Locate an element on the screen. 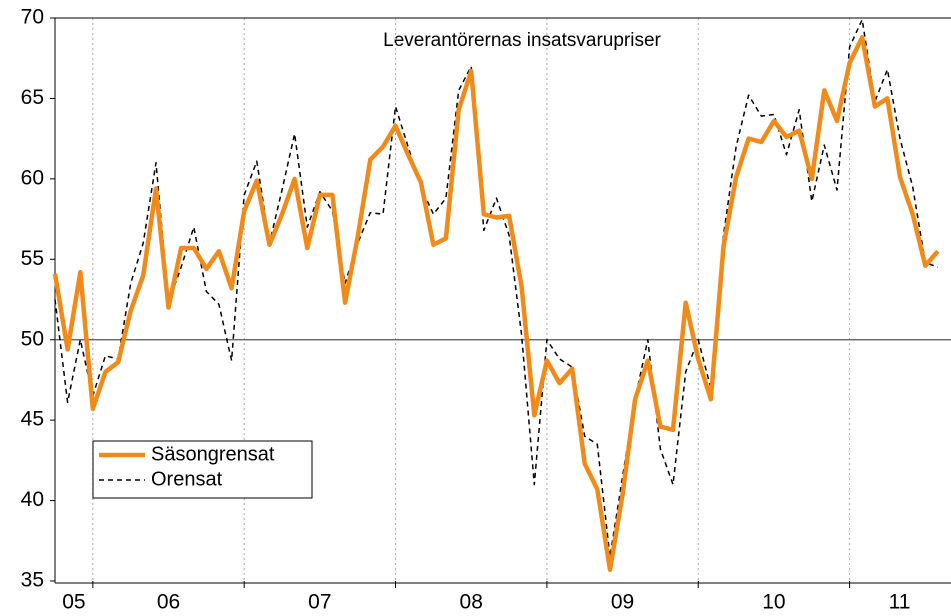 This screenshot has width=951, height=616. y-tick-label: 40 is located at coordinates (32, 499).